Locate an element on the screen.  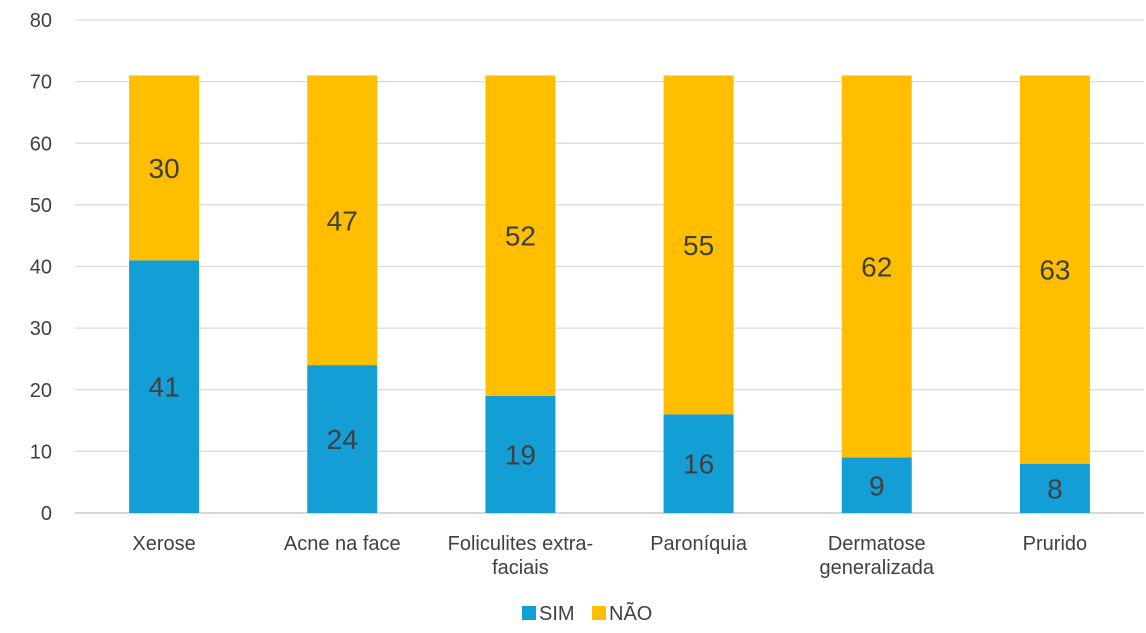
data-label: 8 is located at coordinates (1055, 488).